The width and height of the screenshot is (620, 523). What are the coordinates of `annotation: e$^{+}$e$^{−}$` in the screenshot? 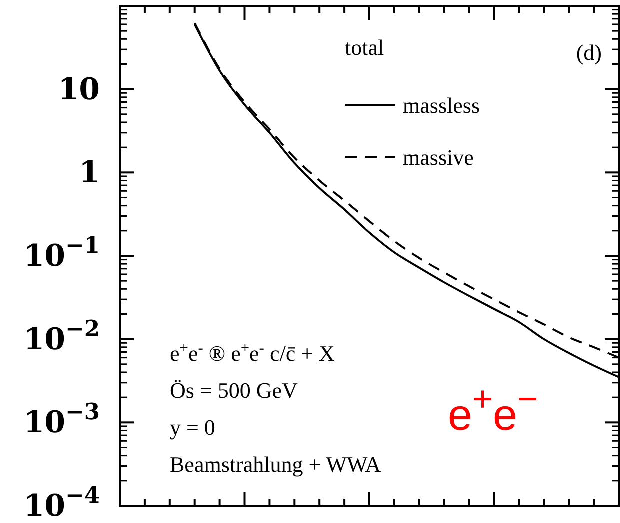 It's located at (493, 410).